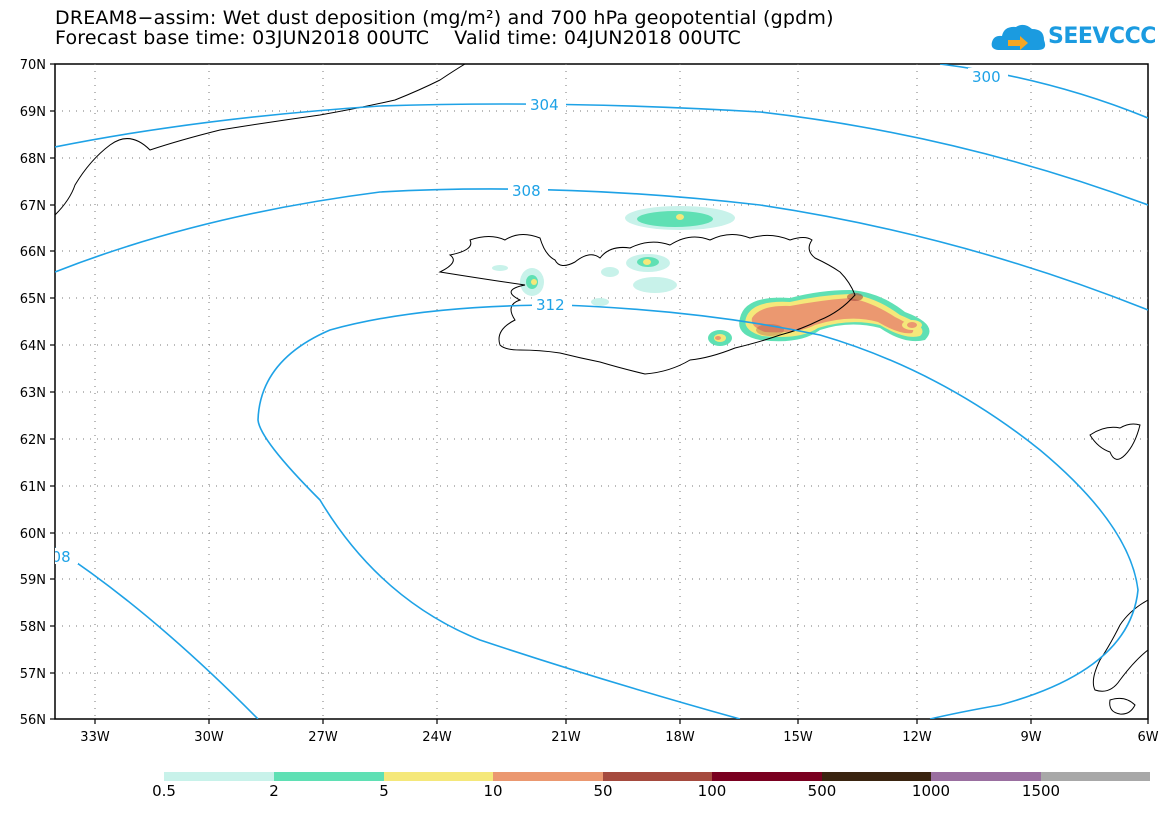 The image size is (1175, 815). What do you see at coordinates (603, 791) in the screenshot?
I see `colorbar-label: 50` at bounding box center [603, 791].